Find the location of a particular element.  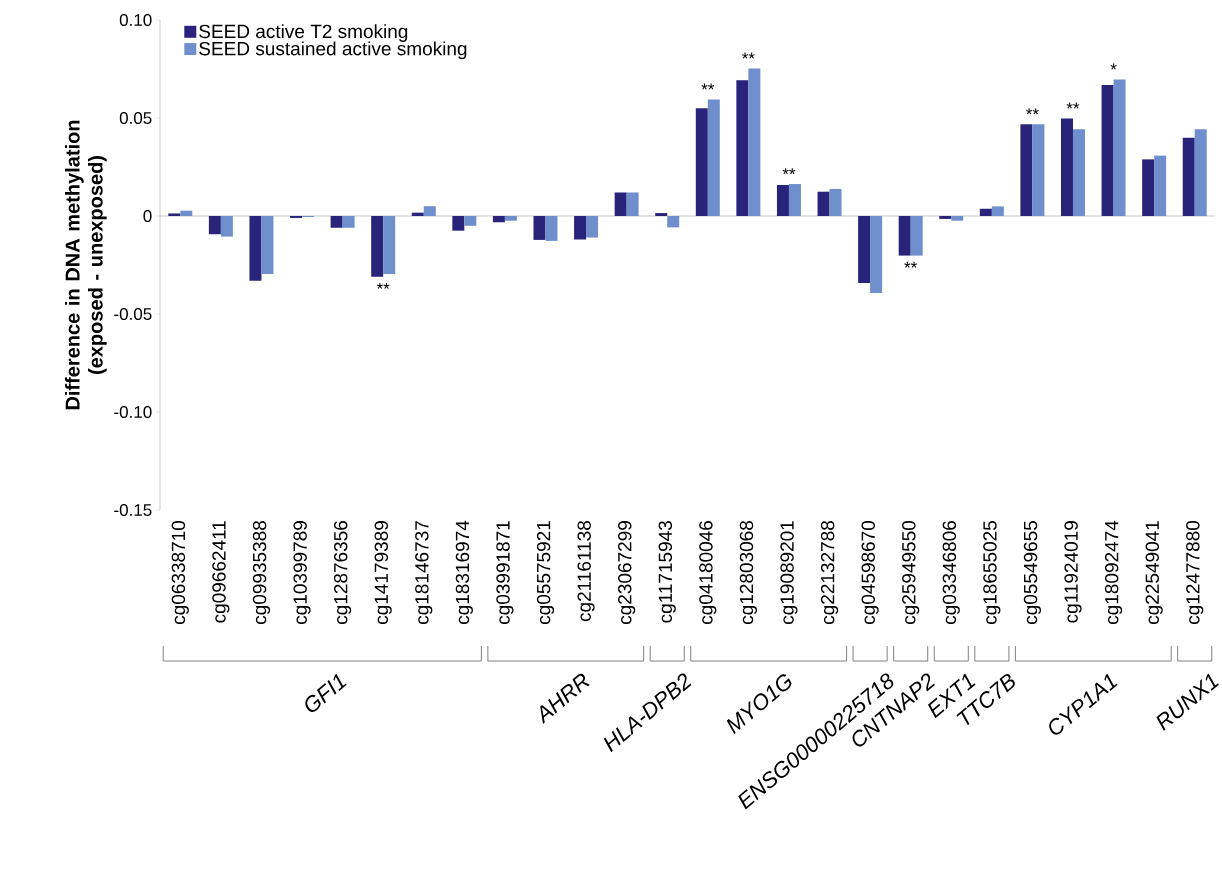

x-tick-label: cg19089201 is located at coordinates (789, 572).